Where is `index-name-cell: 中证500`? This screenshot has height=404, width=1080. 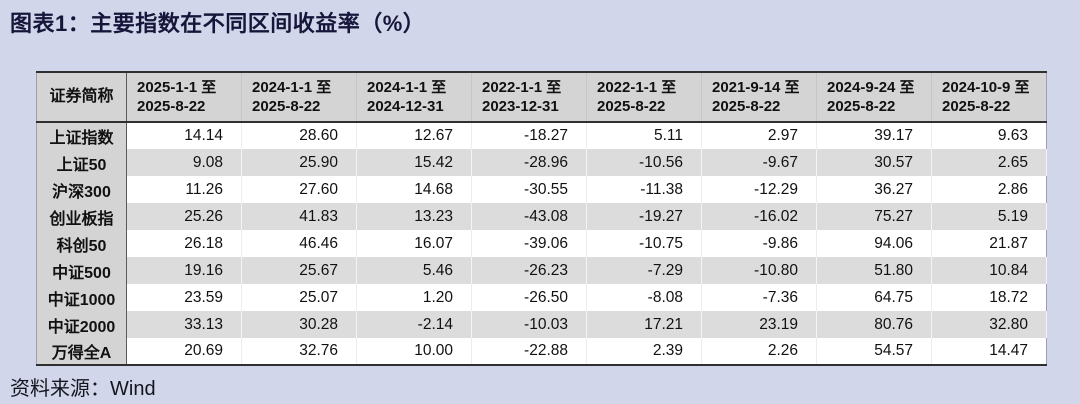
index-name-cell: 中证500 is located at coordinates (81, 270).